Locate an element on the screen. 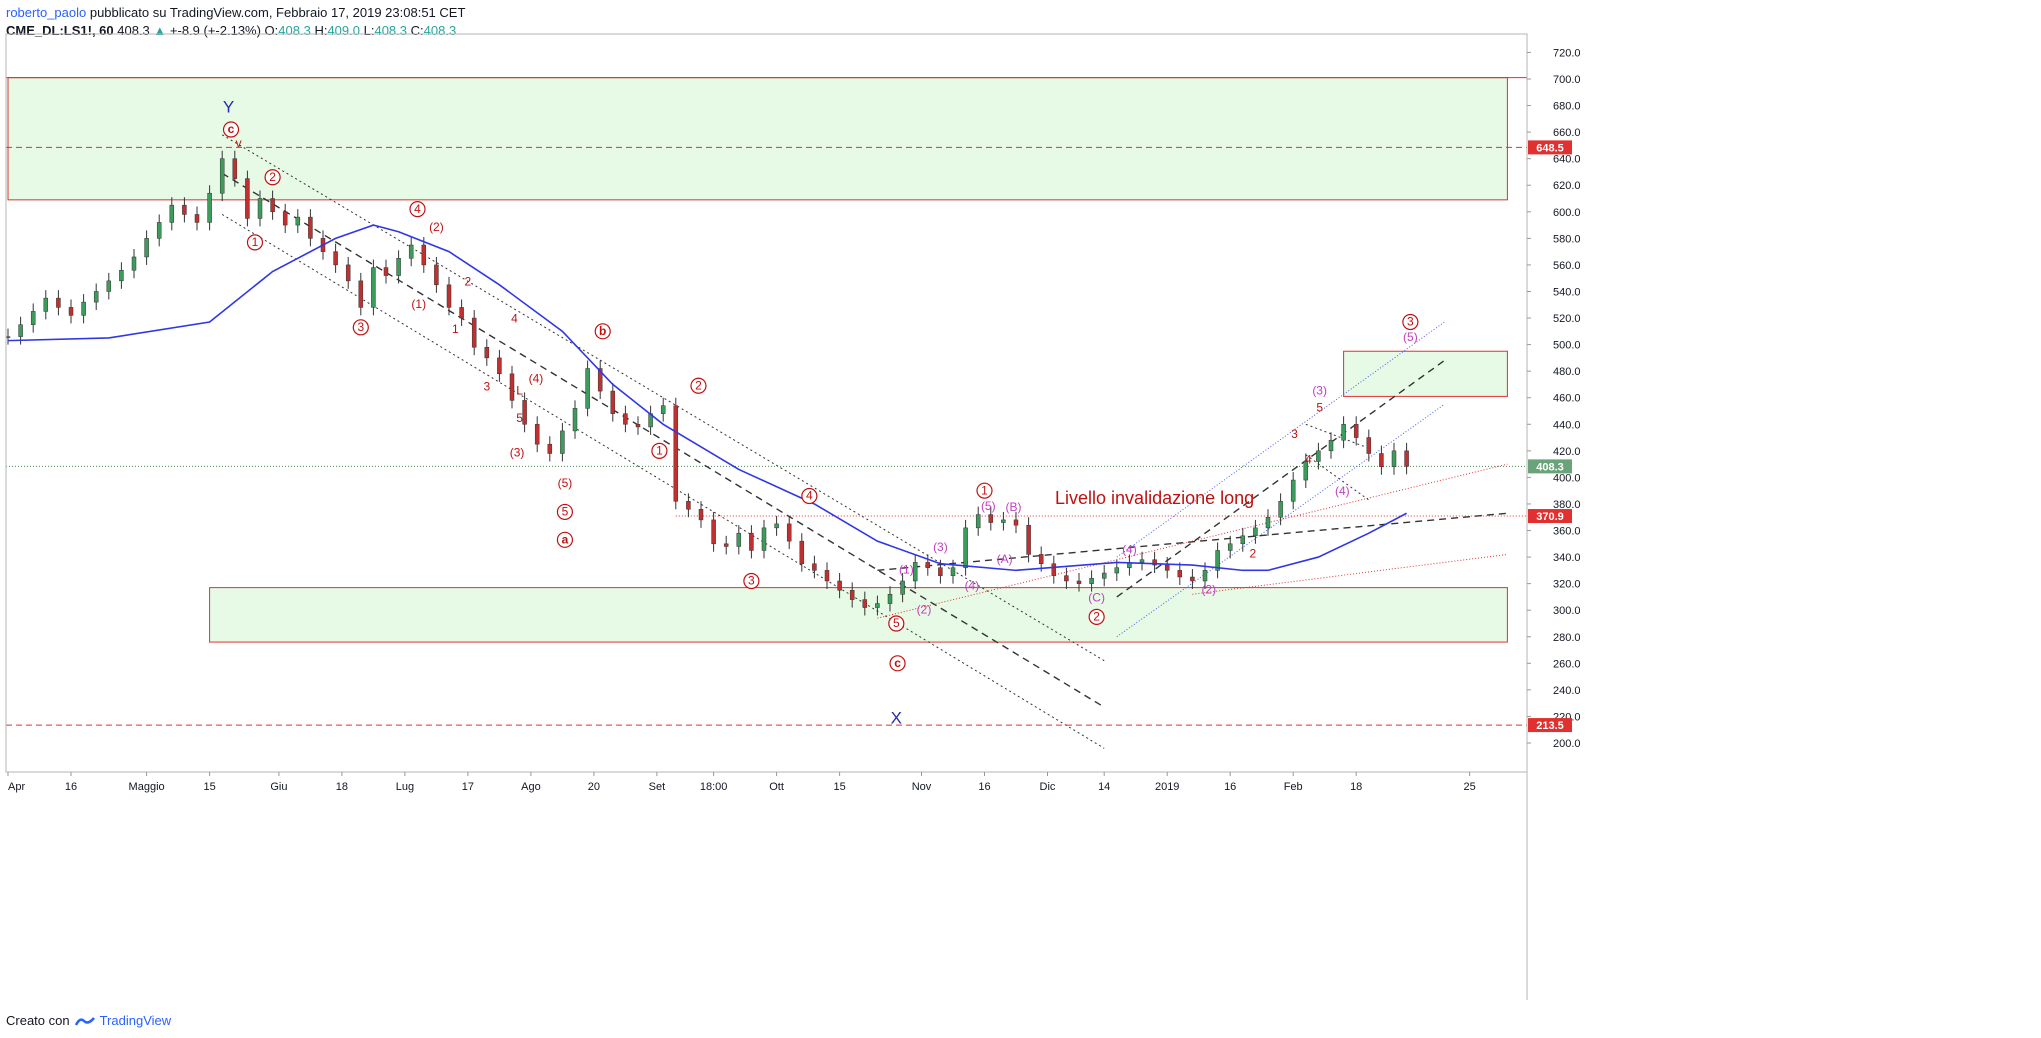 This screenshot has width=2041, height=1038. y-tick-label: 440.0 is located at coordinates (1567, 425).